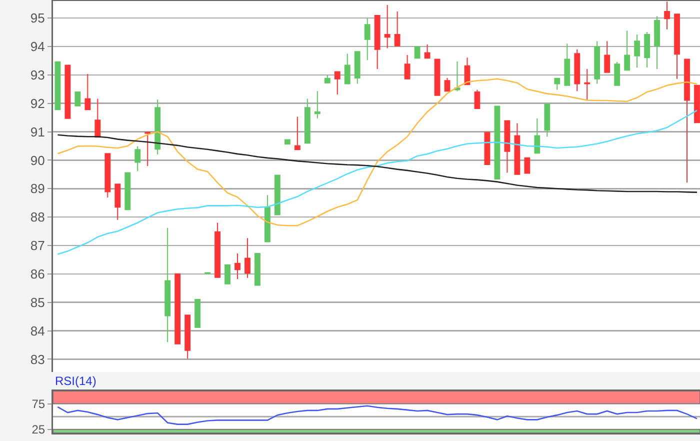 This screenshot has height=441, width=700. I want to click on y-tick-label: 87, so click(37, 246).